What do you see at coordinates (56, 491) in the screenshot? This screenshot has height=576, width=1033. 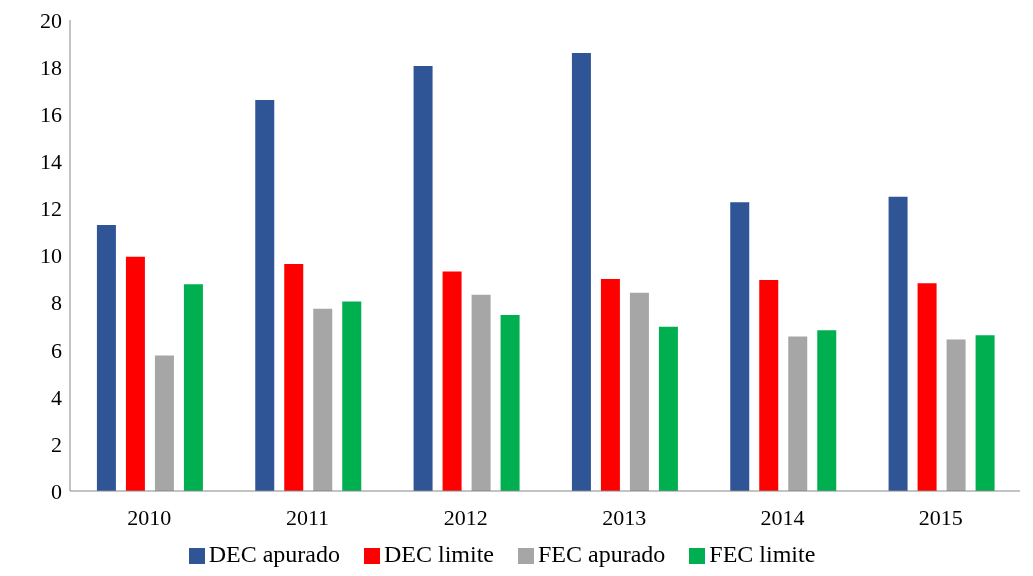 I see `y-tick-label: 0` at bounding box center [56, 491].